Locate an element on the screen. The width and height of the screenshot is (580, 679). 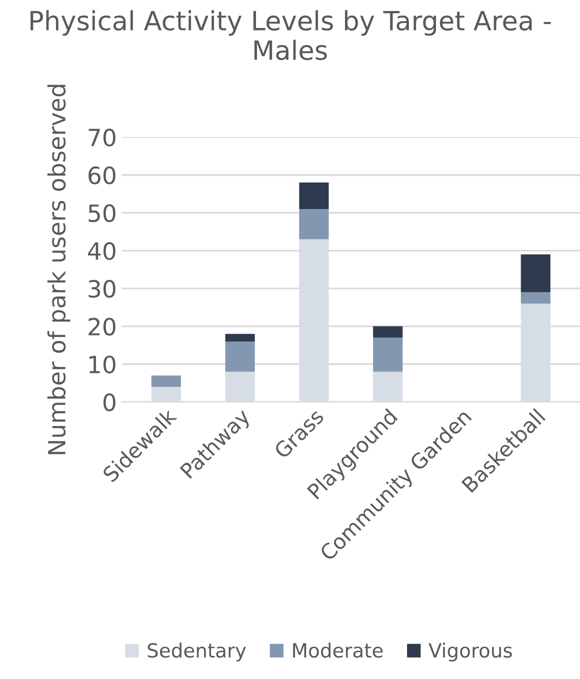
y-tick-label: 30 is located at coordinates (102, 289).